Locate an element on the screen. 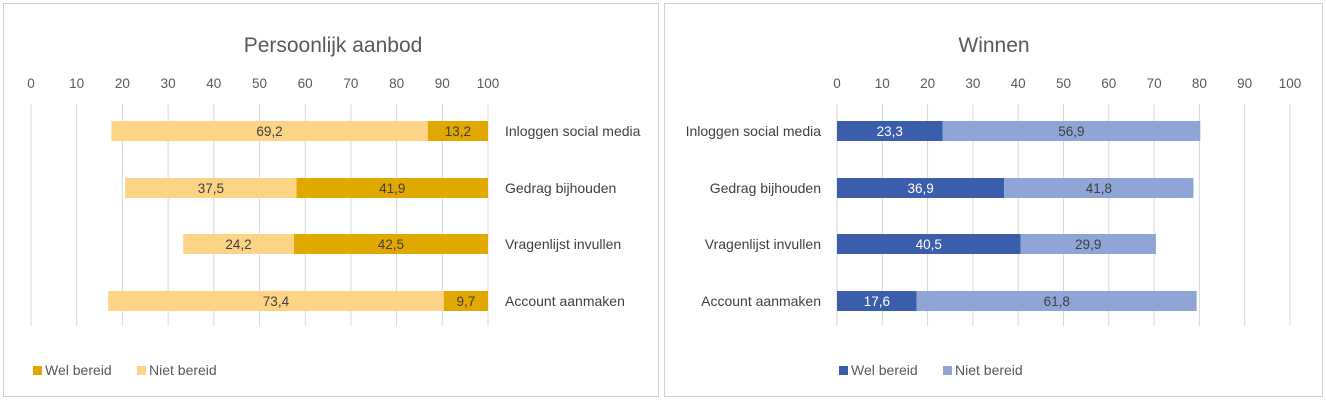  data-label: 23,3 is located at coordinates (890, 131).